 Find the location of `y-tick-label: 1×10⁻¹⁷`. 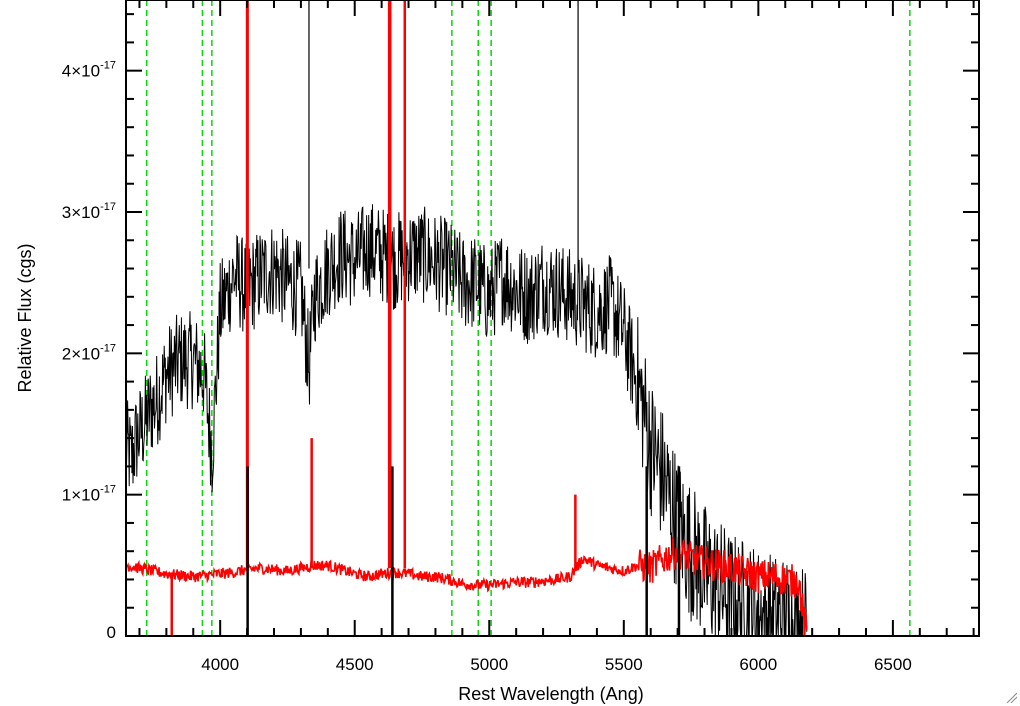

y-tick-label: 1×10⁻¹⁷ is located at coordinates (89, 494).